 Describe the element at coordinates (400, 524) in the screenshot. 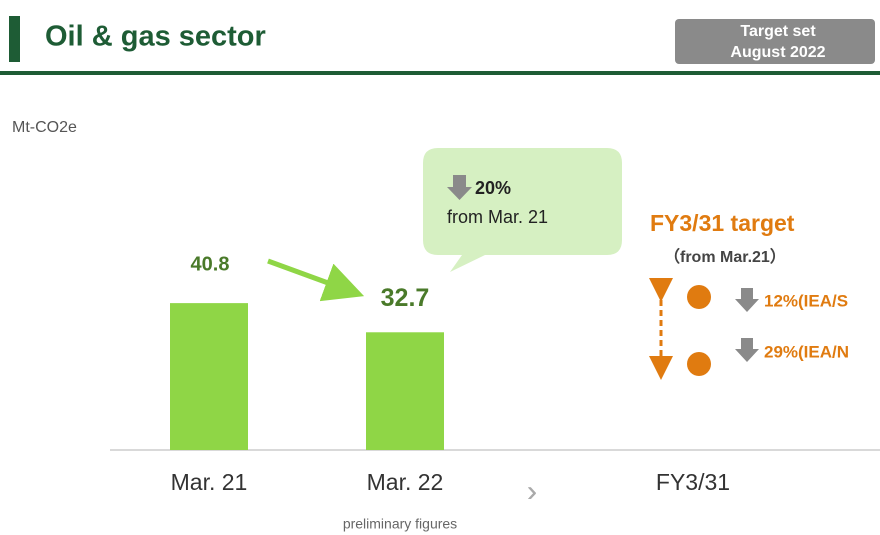

I see `note: preliminary figures` at that location.